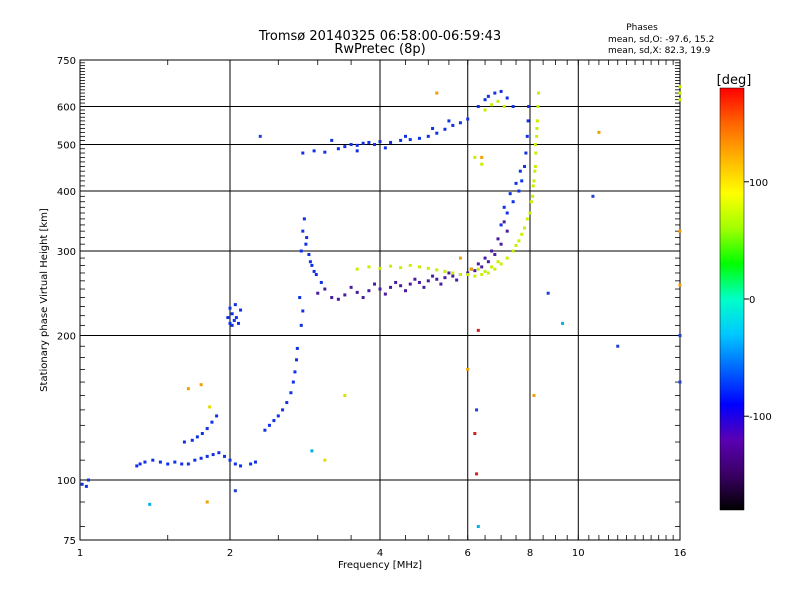 The image size is (800, 600). I want to click on colorbar-label: [deg], so click(734, 80).